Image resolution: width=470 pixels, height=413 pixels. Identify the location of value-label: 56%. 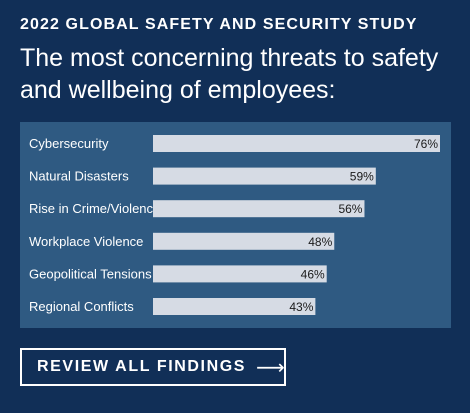
(350, 209).